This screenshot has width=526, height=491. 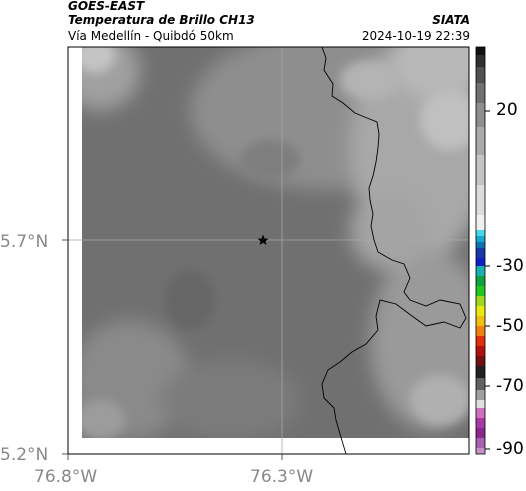 What do you see at coordinates (161, 20) in the screenshot?
I see `product-title: Temperatura de Brillo CH13` at bounding box center [161, 20].